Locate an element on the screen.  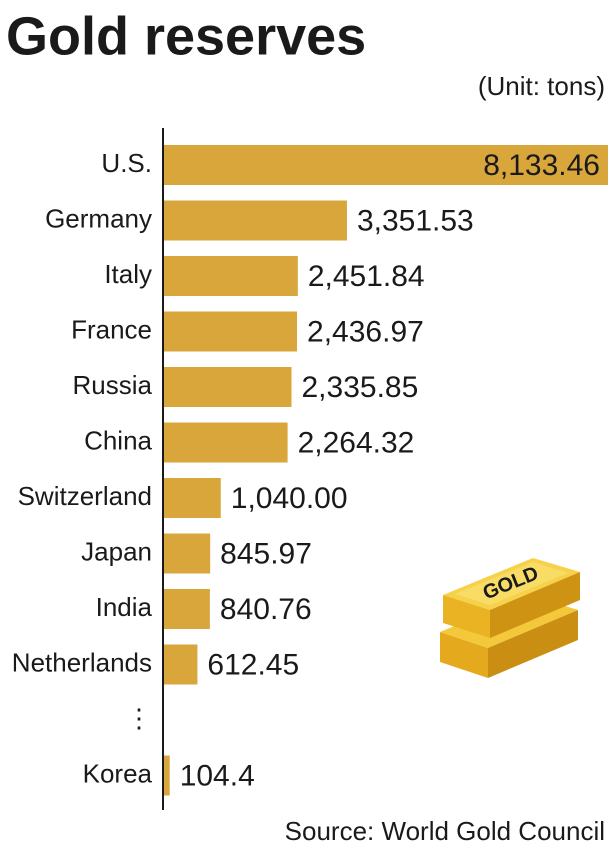
gold-illustration: GOLD is located at coordinates (510, 618).